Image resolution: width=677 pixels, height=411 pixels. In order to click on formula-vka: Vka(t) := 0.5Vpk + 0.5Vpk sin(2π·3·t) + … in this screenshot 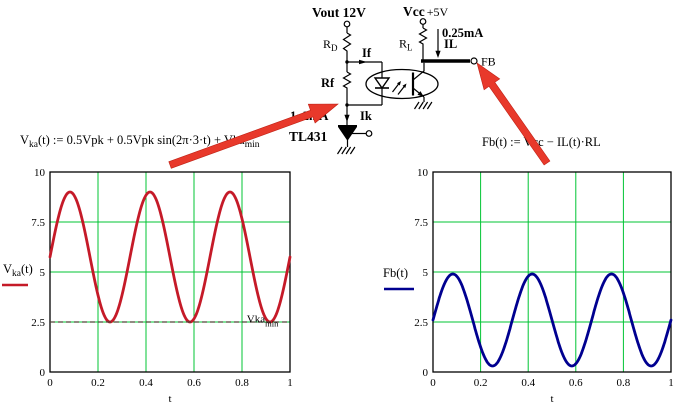, I will do `click(140, 141)`.